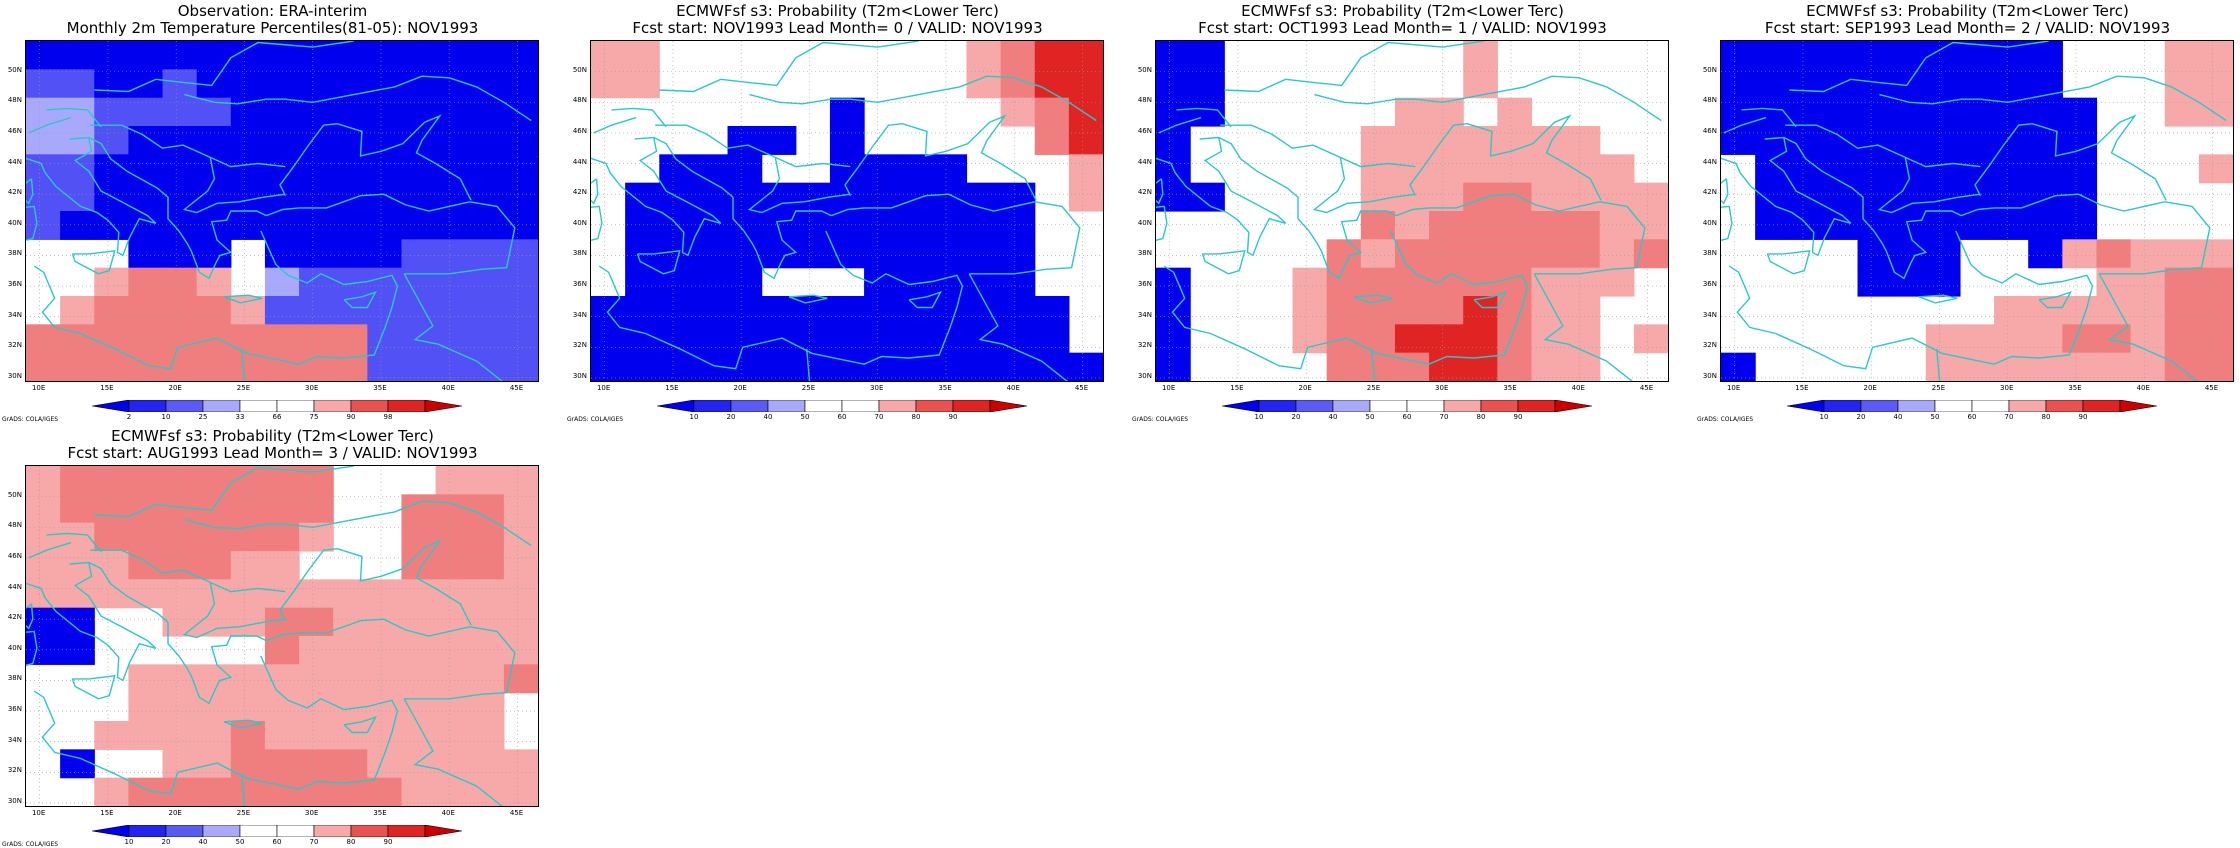 Image resolution: width=2240 pixels, height=848 pixels. What do you see at coordinates (1578, 388) in the screenshot?
I see `lon-label: 40E` at bounding box center [1578, 388].